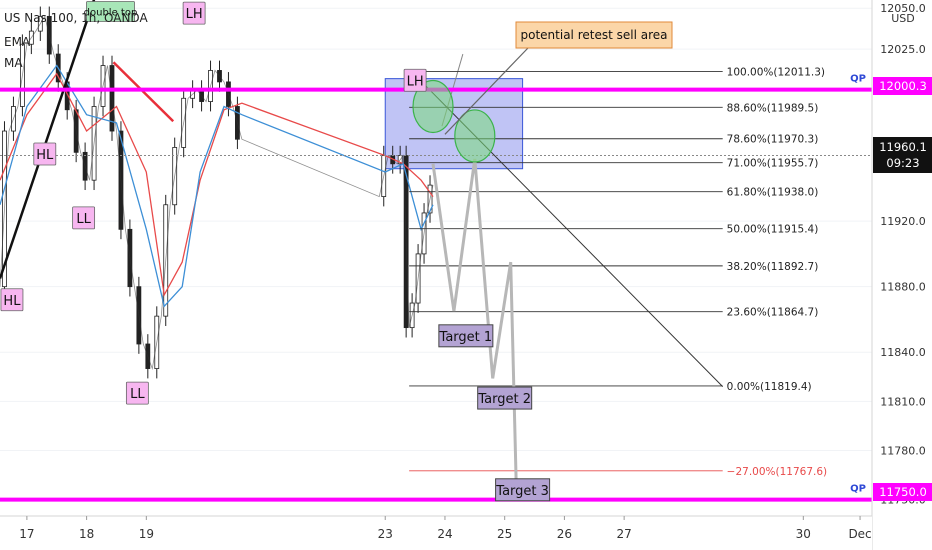 Image resolution: width=932 pixels, height=550 pixels. Describe the element at coordinates (504, 534) in the screenshot. I see `date-tick-label: 25` at that location.